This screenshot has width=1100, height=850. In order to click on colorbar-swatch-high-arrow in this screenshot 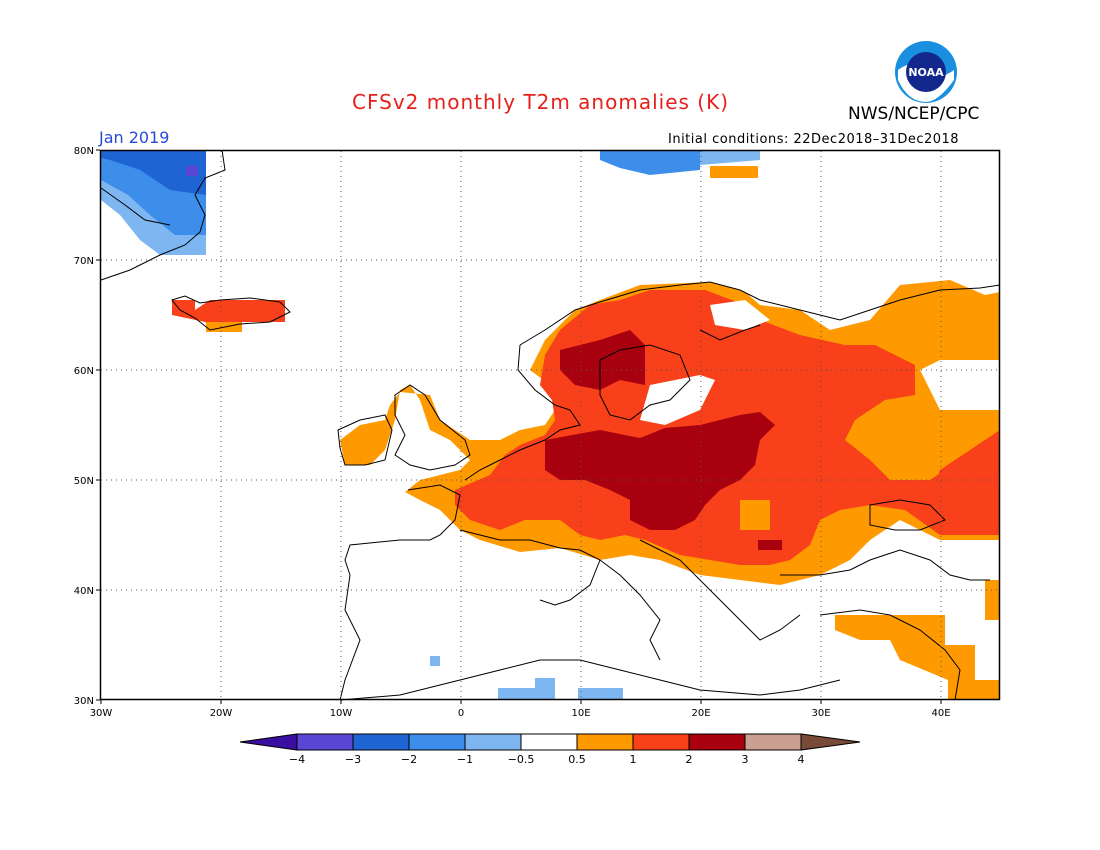, I will do `click(830, 742)`.